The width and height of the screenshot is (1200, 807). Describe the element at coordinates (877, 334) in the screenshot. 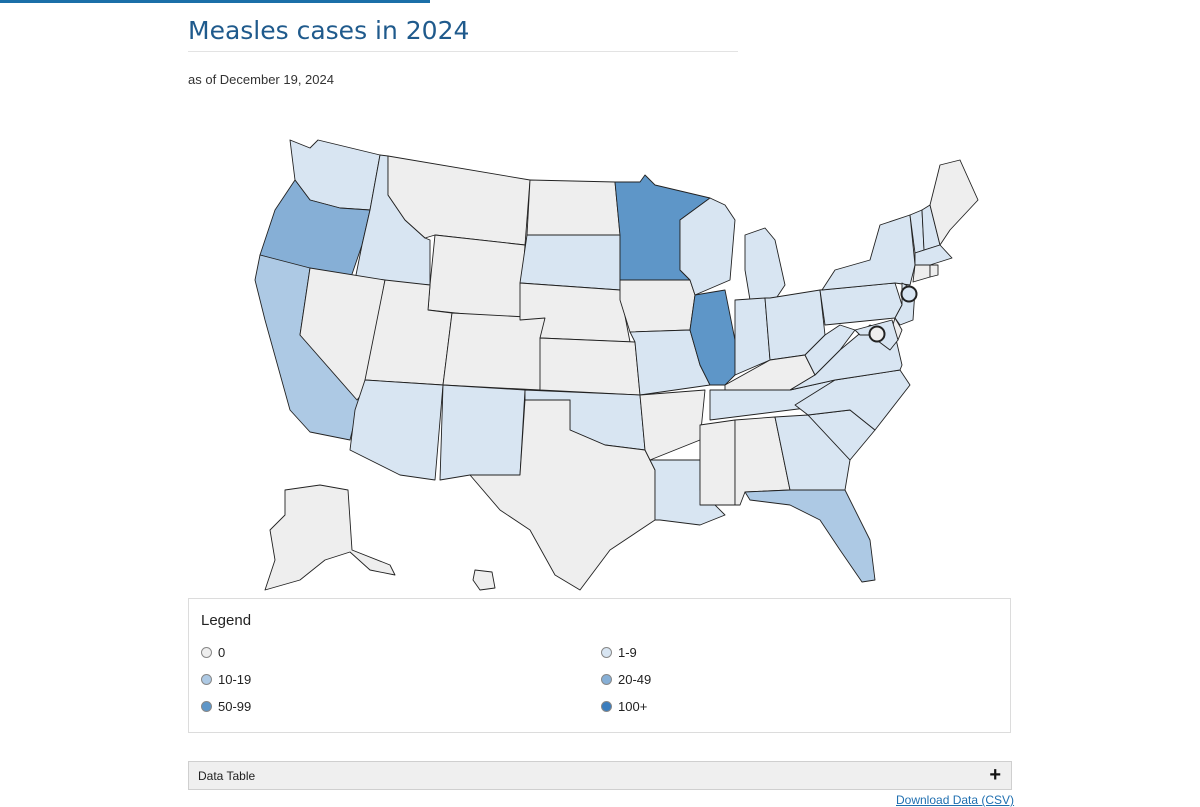

I see `marker-DC` at that location.